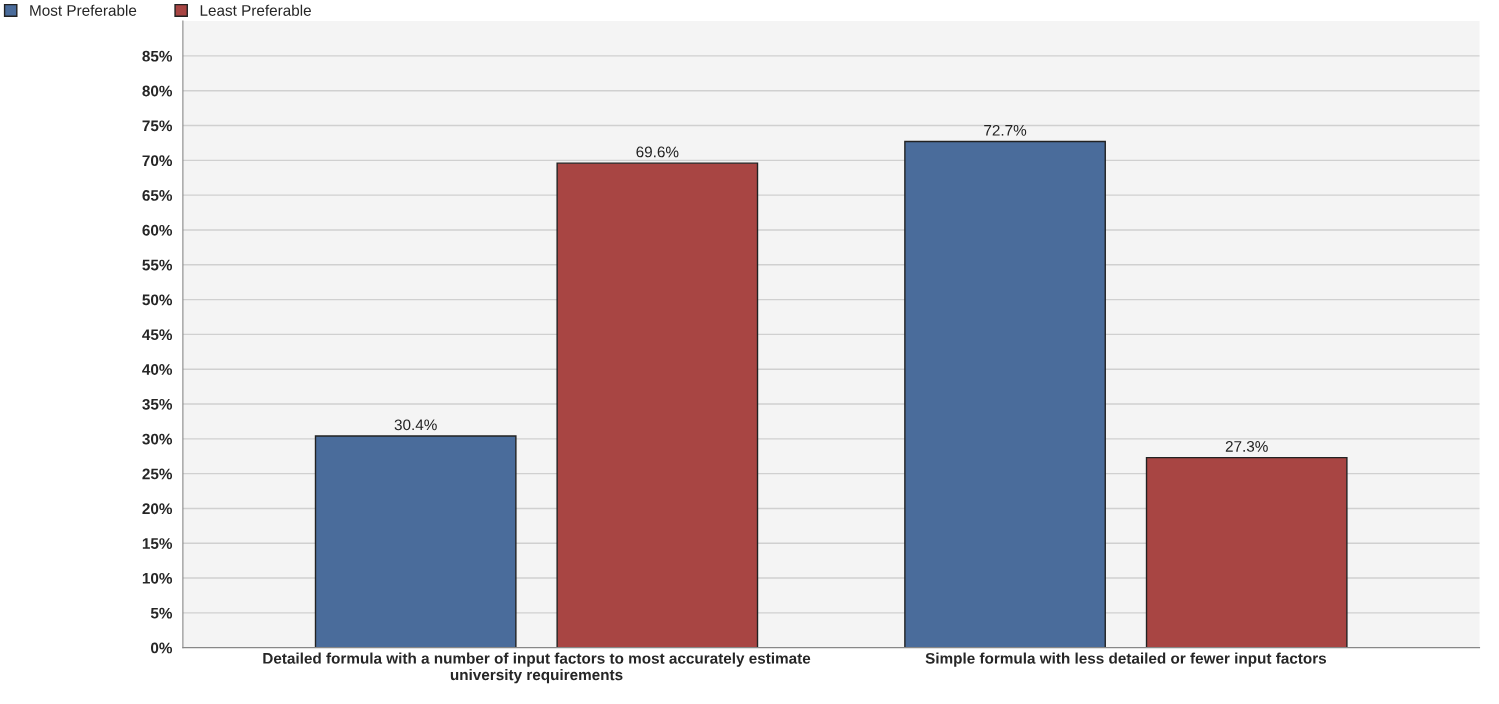 This screenshot has width=1499, height=704. What do you see at coordinates (157, 404) in the screenshot?
I see `y-tick-label: 35%` at bounding box center [157, 404].